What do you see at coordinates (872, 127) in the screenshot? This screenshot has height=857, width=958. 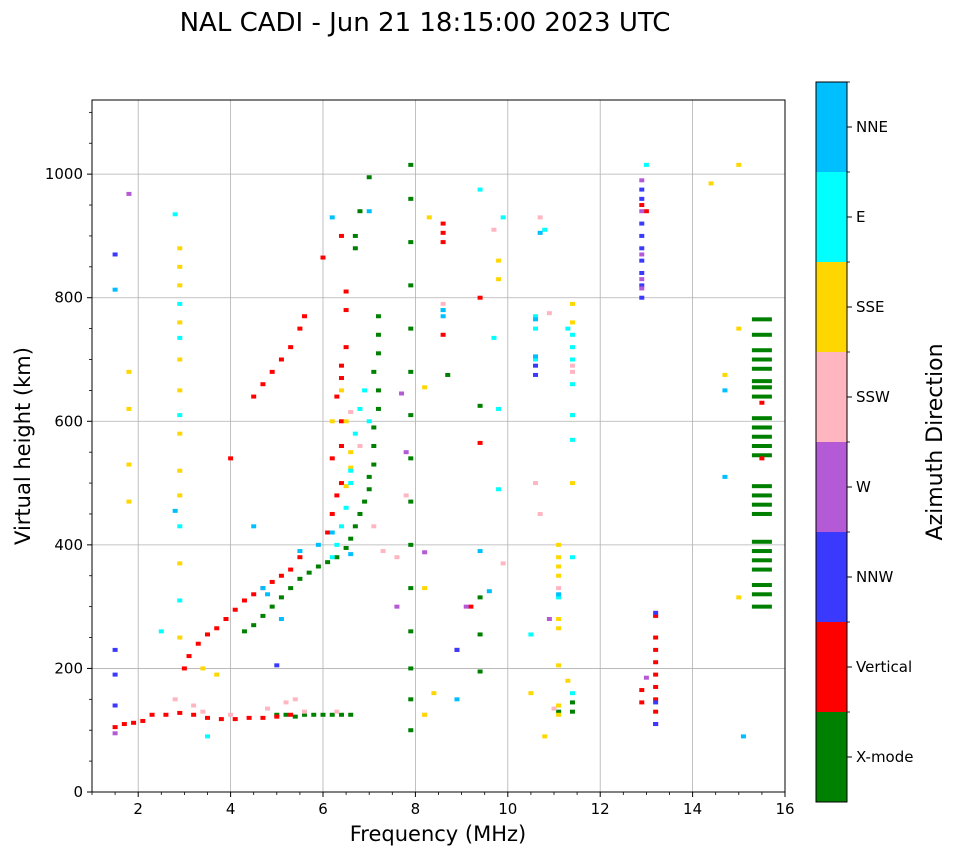 I see `colorbar-tick-label: NNE` at bounding box center [872, 127].